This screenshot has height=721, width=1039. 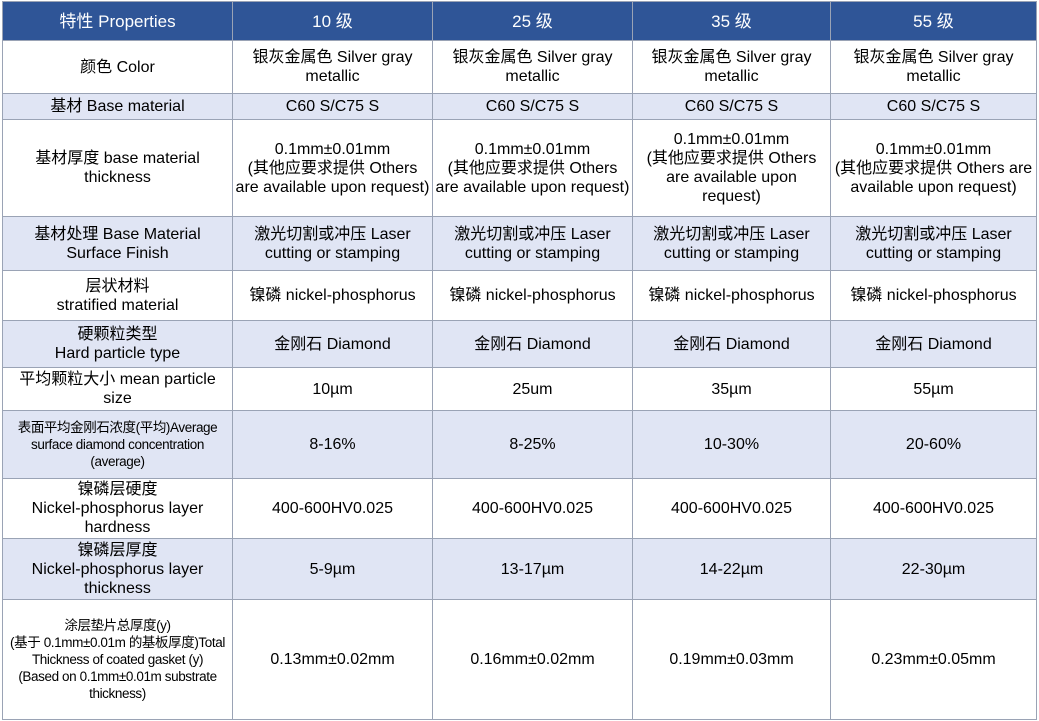 I want to click on row-label: 颜色 Color, so click(x=117, y=67).